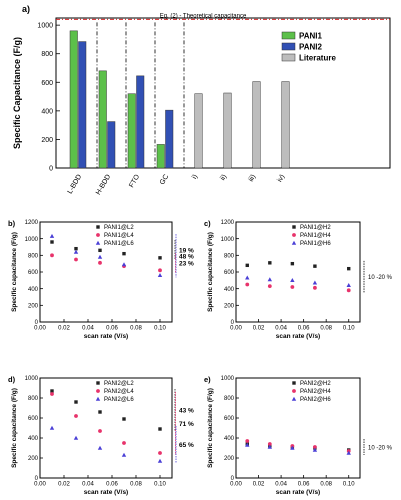 The width and height of the screenshot is (401, 500). Describe the element at coordinates (186, 424) in the screenshot. I see `retention-annotation: 71 %` at that location.